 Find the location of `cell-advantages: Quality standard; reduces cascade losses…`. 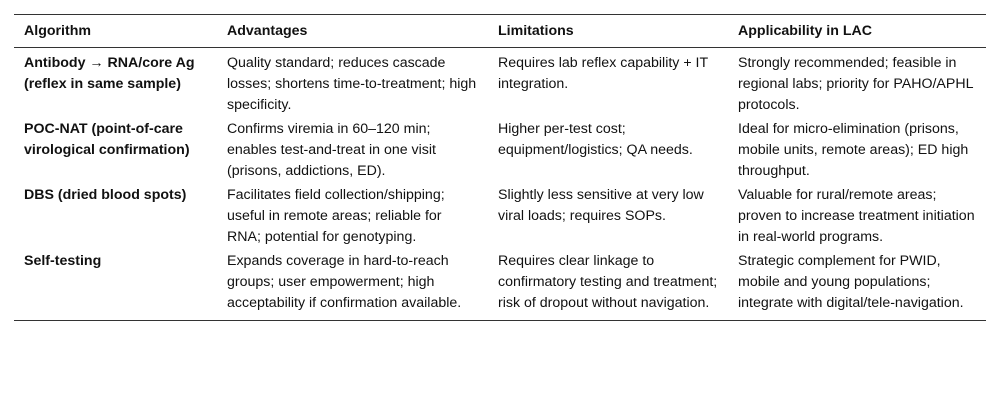

cell-advantages: Quality standard; reduces cascade losses… is located at coordinates (352, 84).